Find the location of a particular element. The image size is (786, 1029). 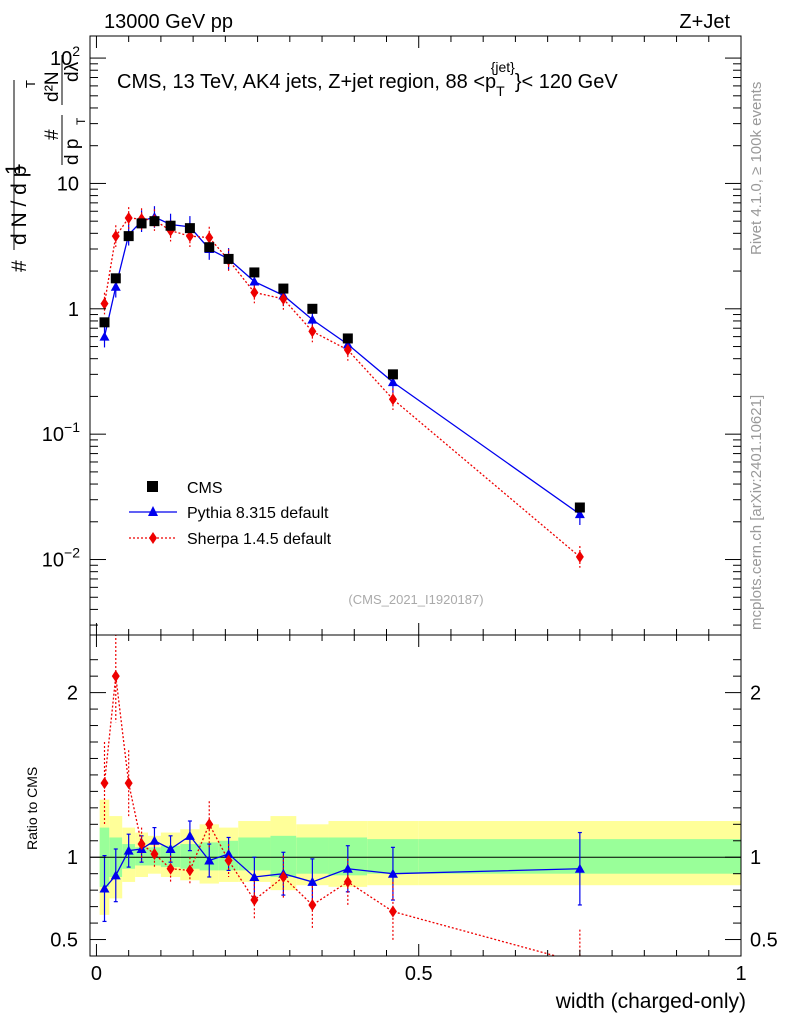

ratio-tick-label-right: 1 is located at coordinates (755, 858).